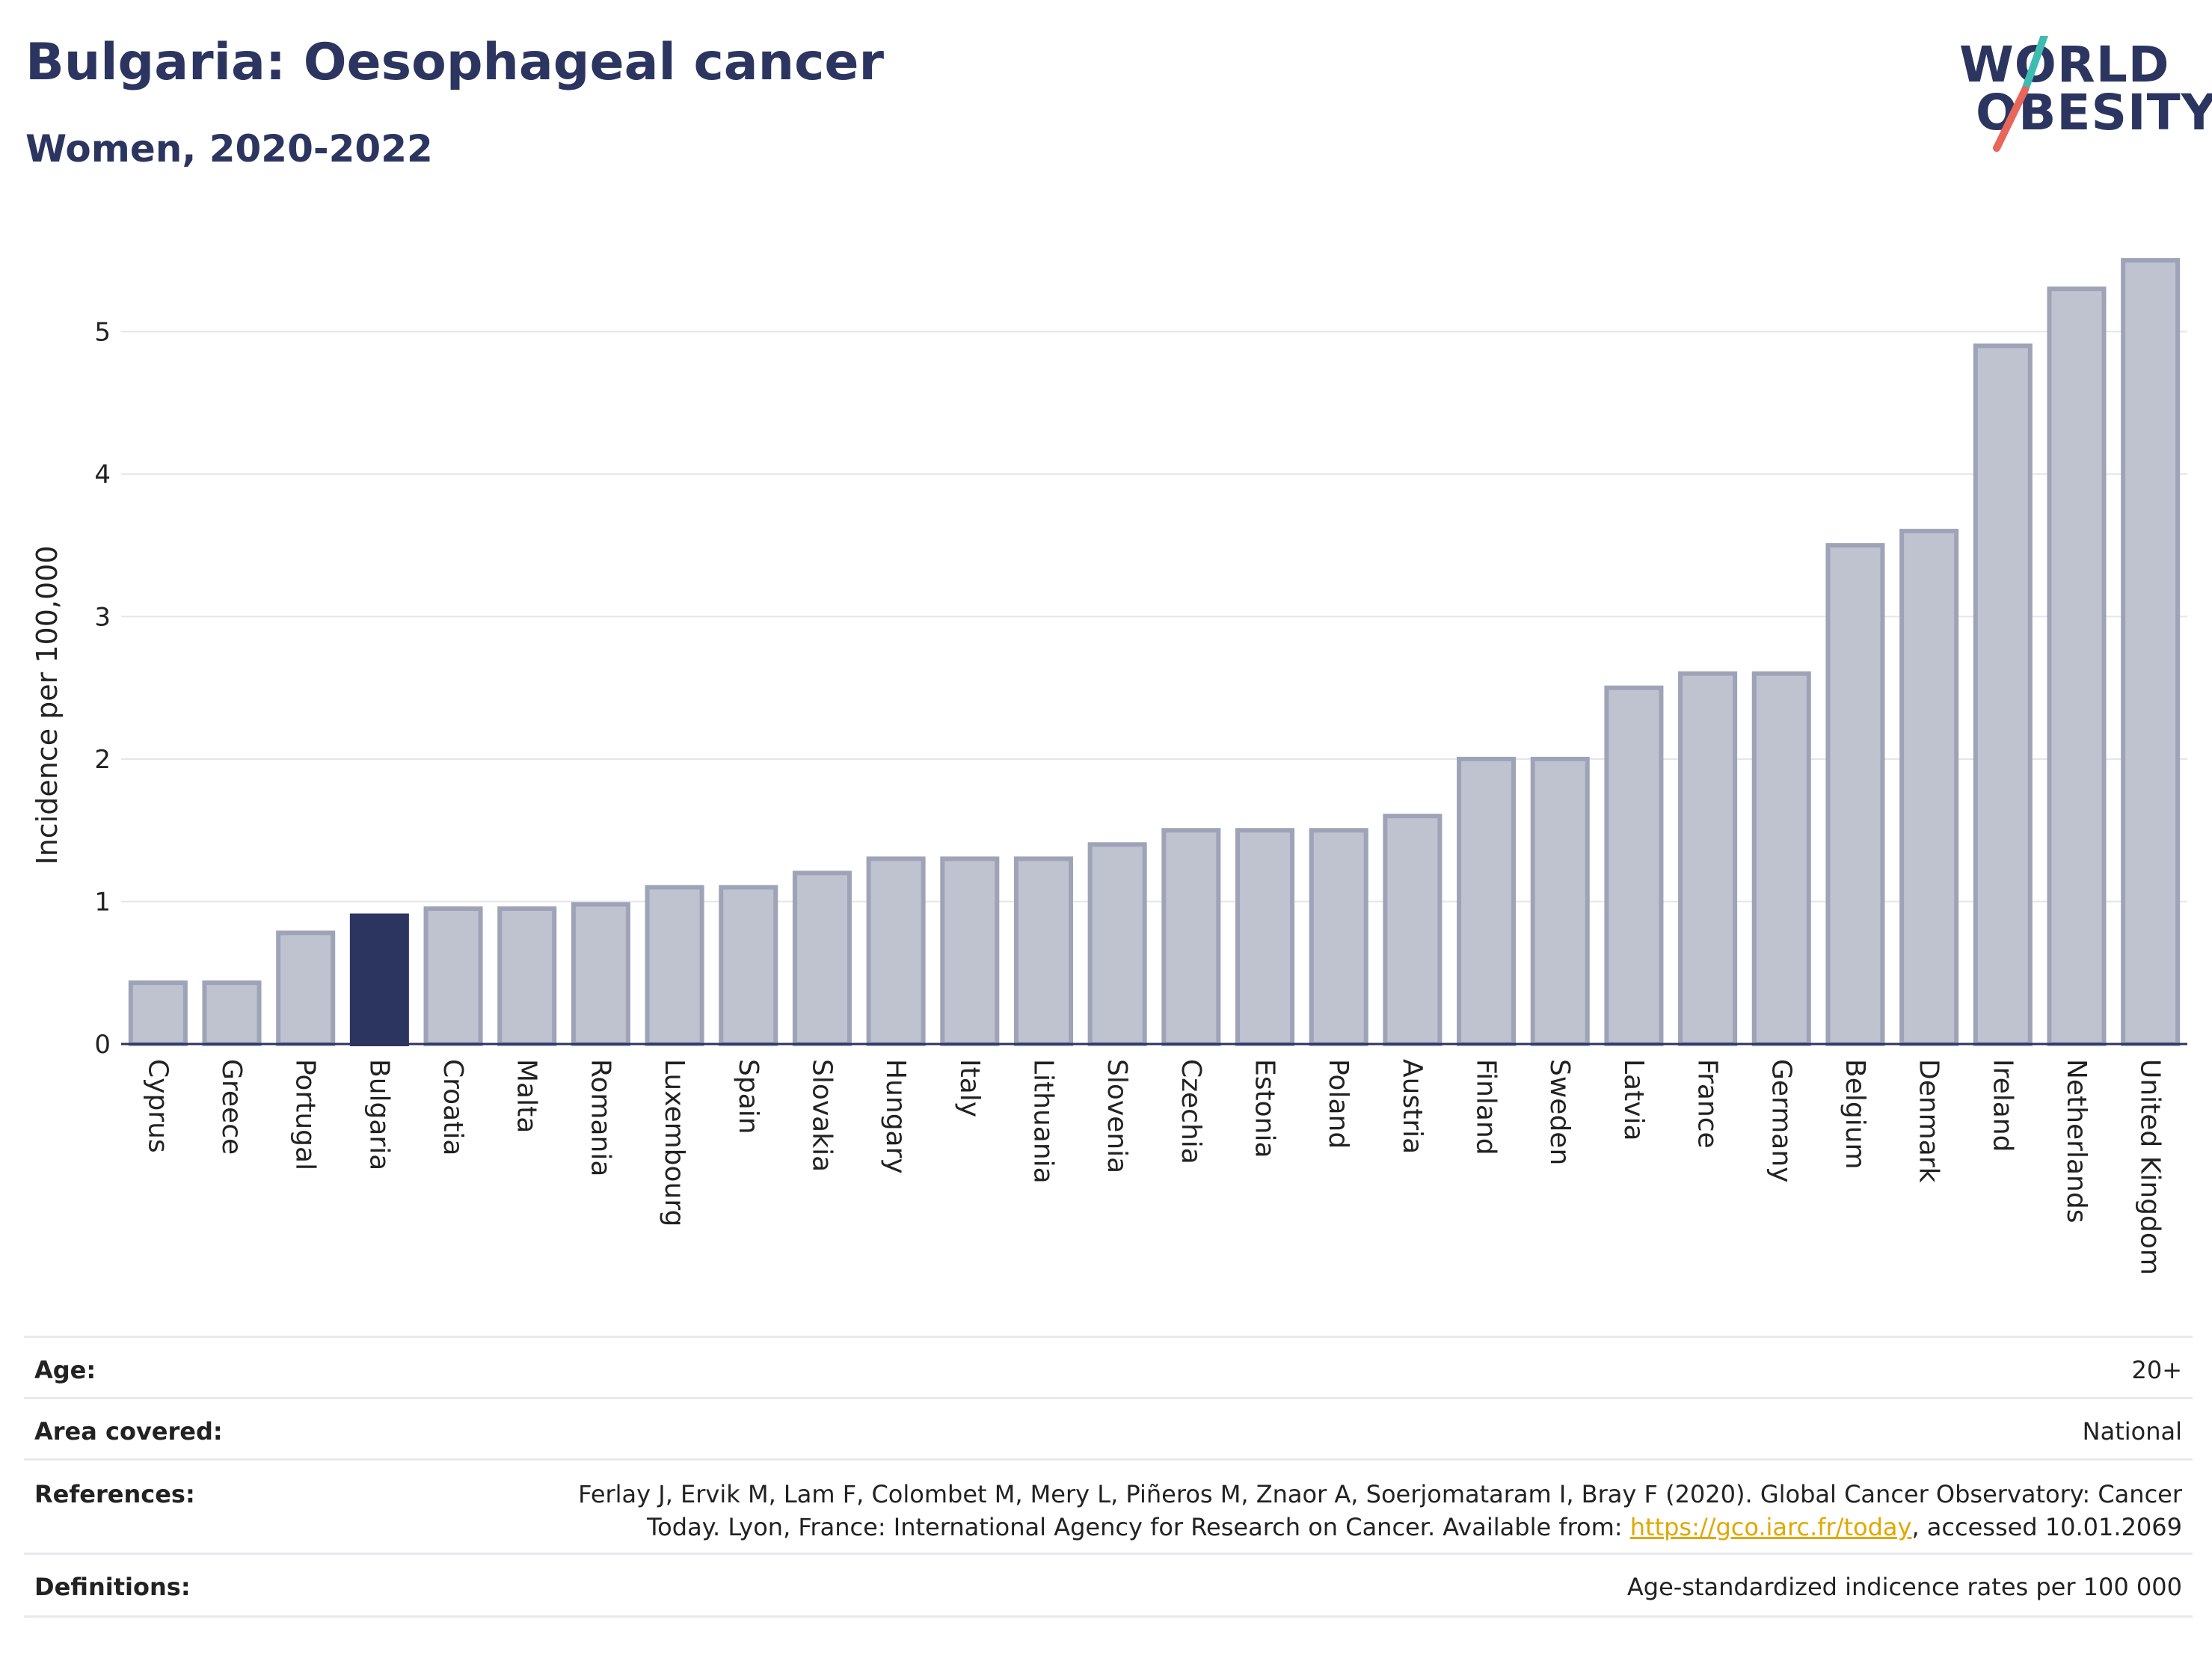  What do you see at coordinates (1042, 1121) in the screenshot?
I see `x-tick-label: Lithuania` at bounding box center [1042, 1121].